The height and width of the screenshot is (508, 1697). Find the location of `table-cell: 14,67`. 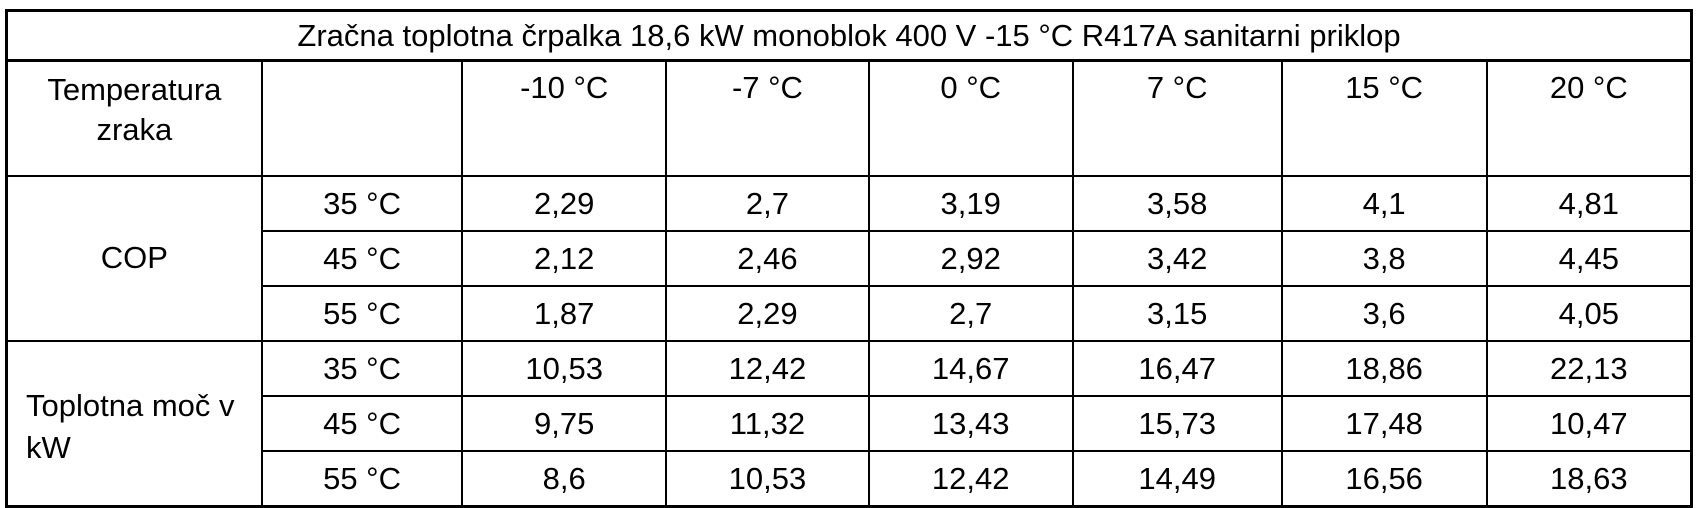

table-cell: 14,67 is located at coordinates (970, 368).